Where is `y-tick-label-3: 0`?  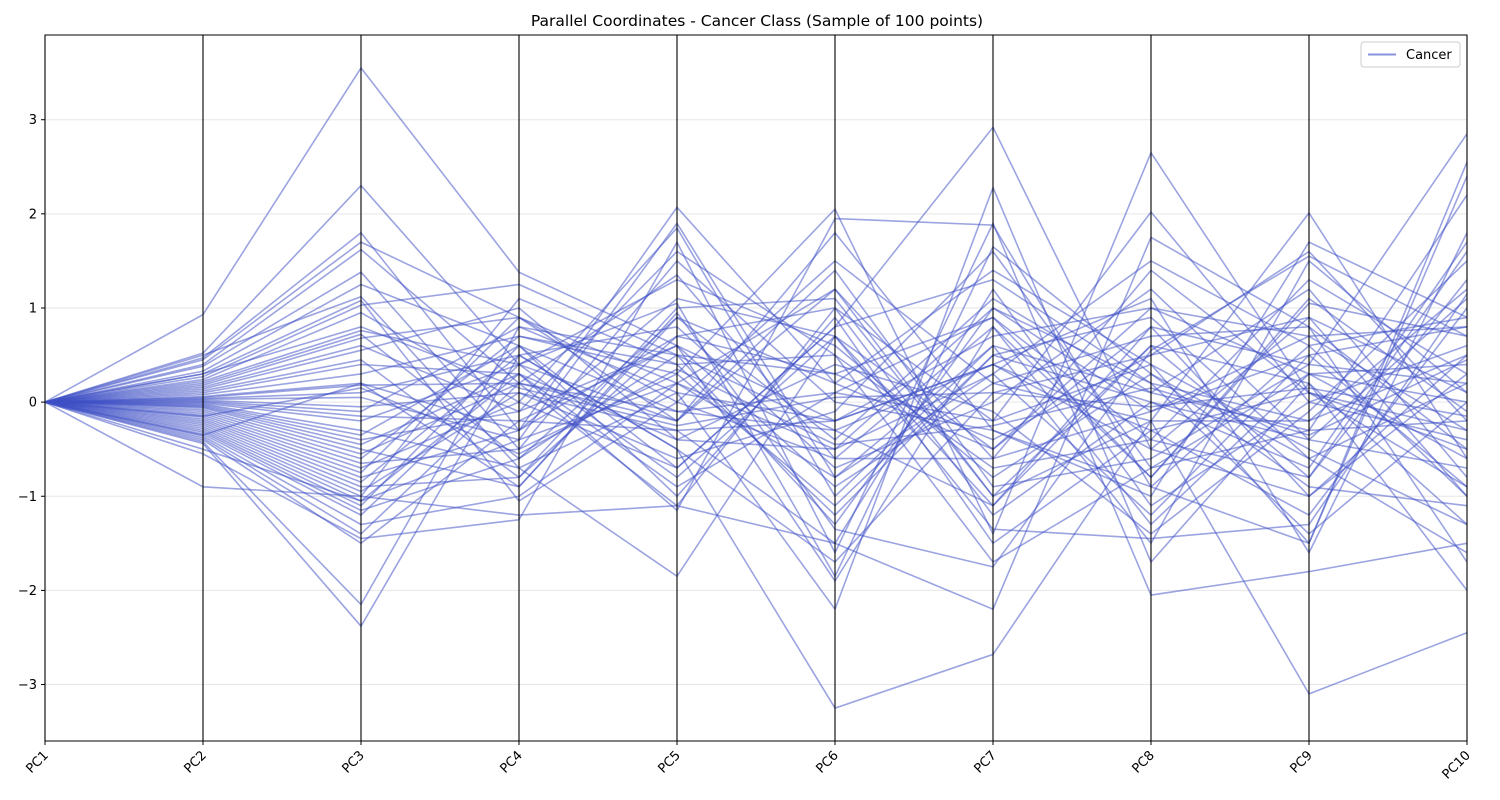 y-tick-label-3: 0 is located at coordinates (33, 403).